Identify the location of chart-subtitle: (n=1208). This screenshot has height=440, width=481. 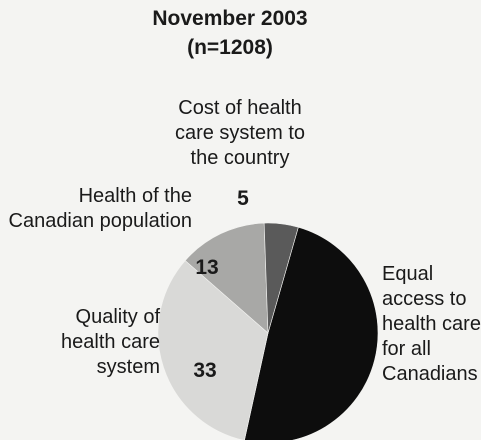
(230, 47).